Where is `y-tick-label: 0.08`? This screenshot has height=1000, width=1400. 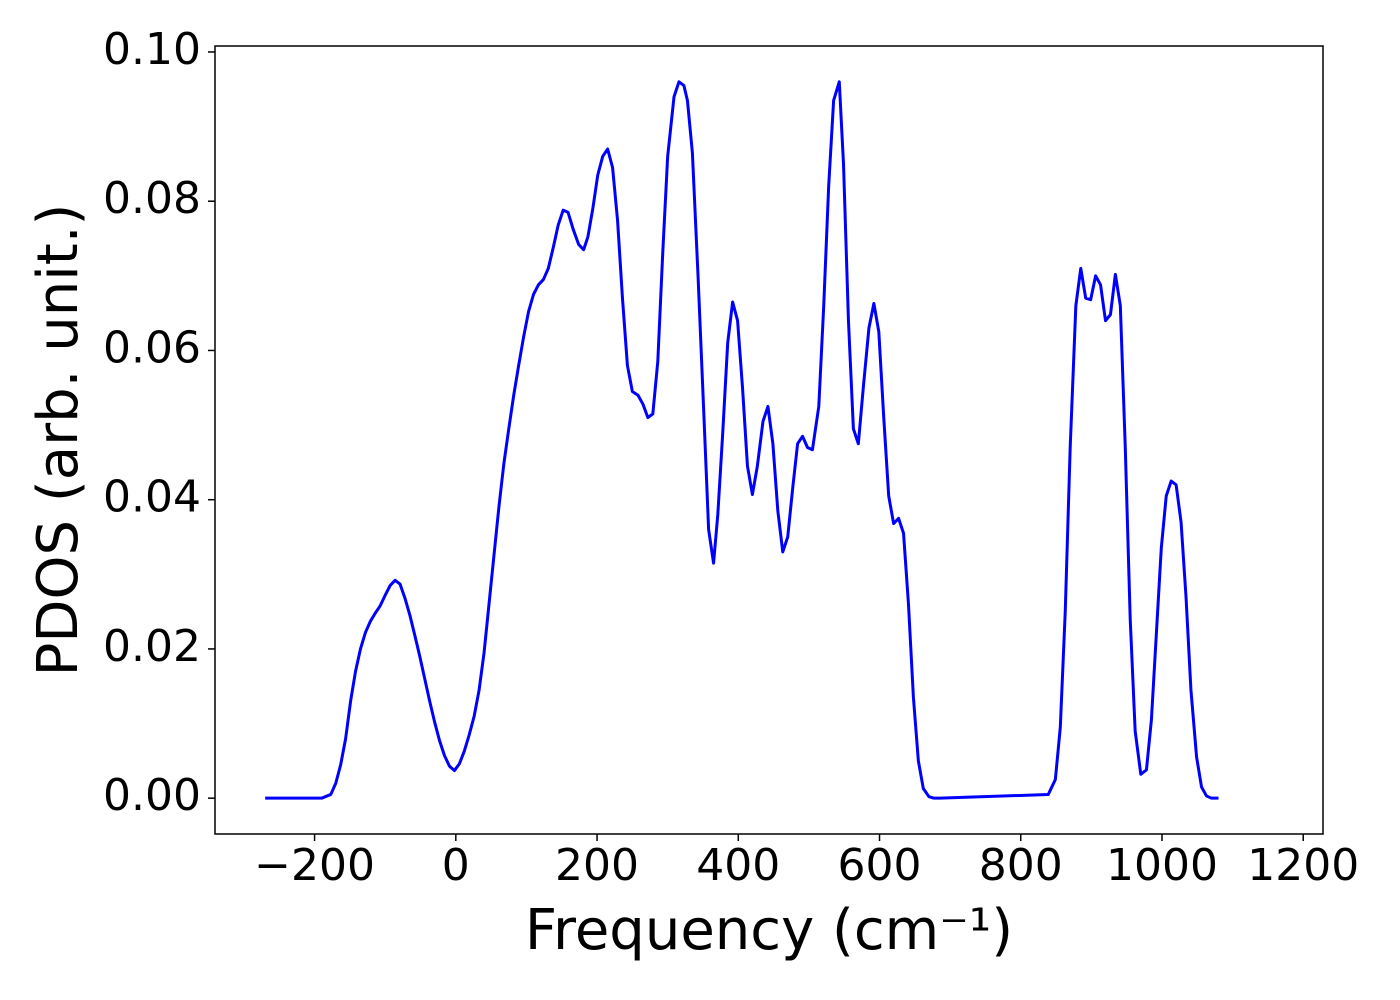
y-tick-label: 0.08 is located at coordinates (152, 198).